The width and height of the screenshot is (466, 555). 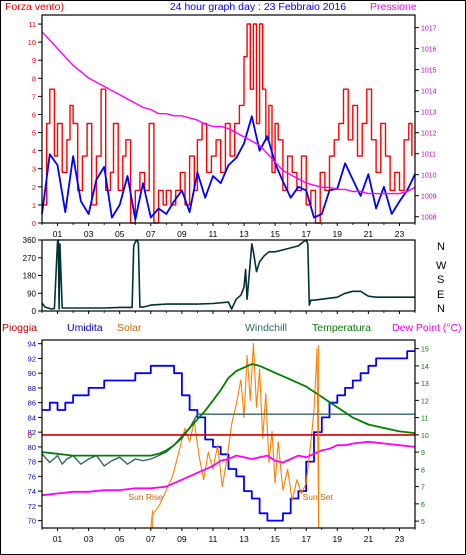 What do you see at coordinates (441, 266) in the screenshot?
I see `compass-w: W` at bounding box center [441, 266].